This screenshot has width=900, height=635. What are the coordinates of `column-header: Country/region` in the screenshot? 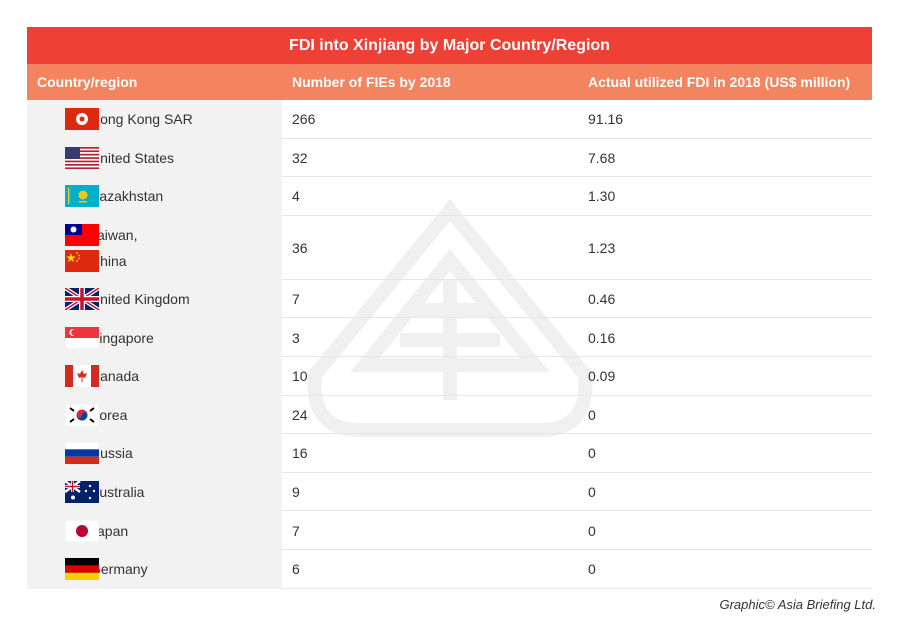 It's located at (154, 82).